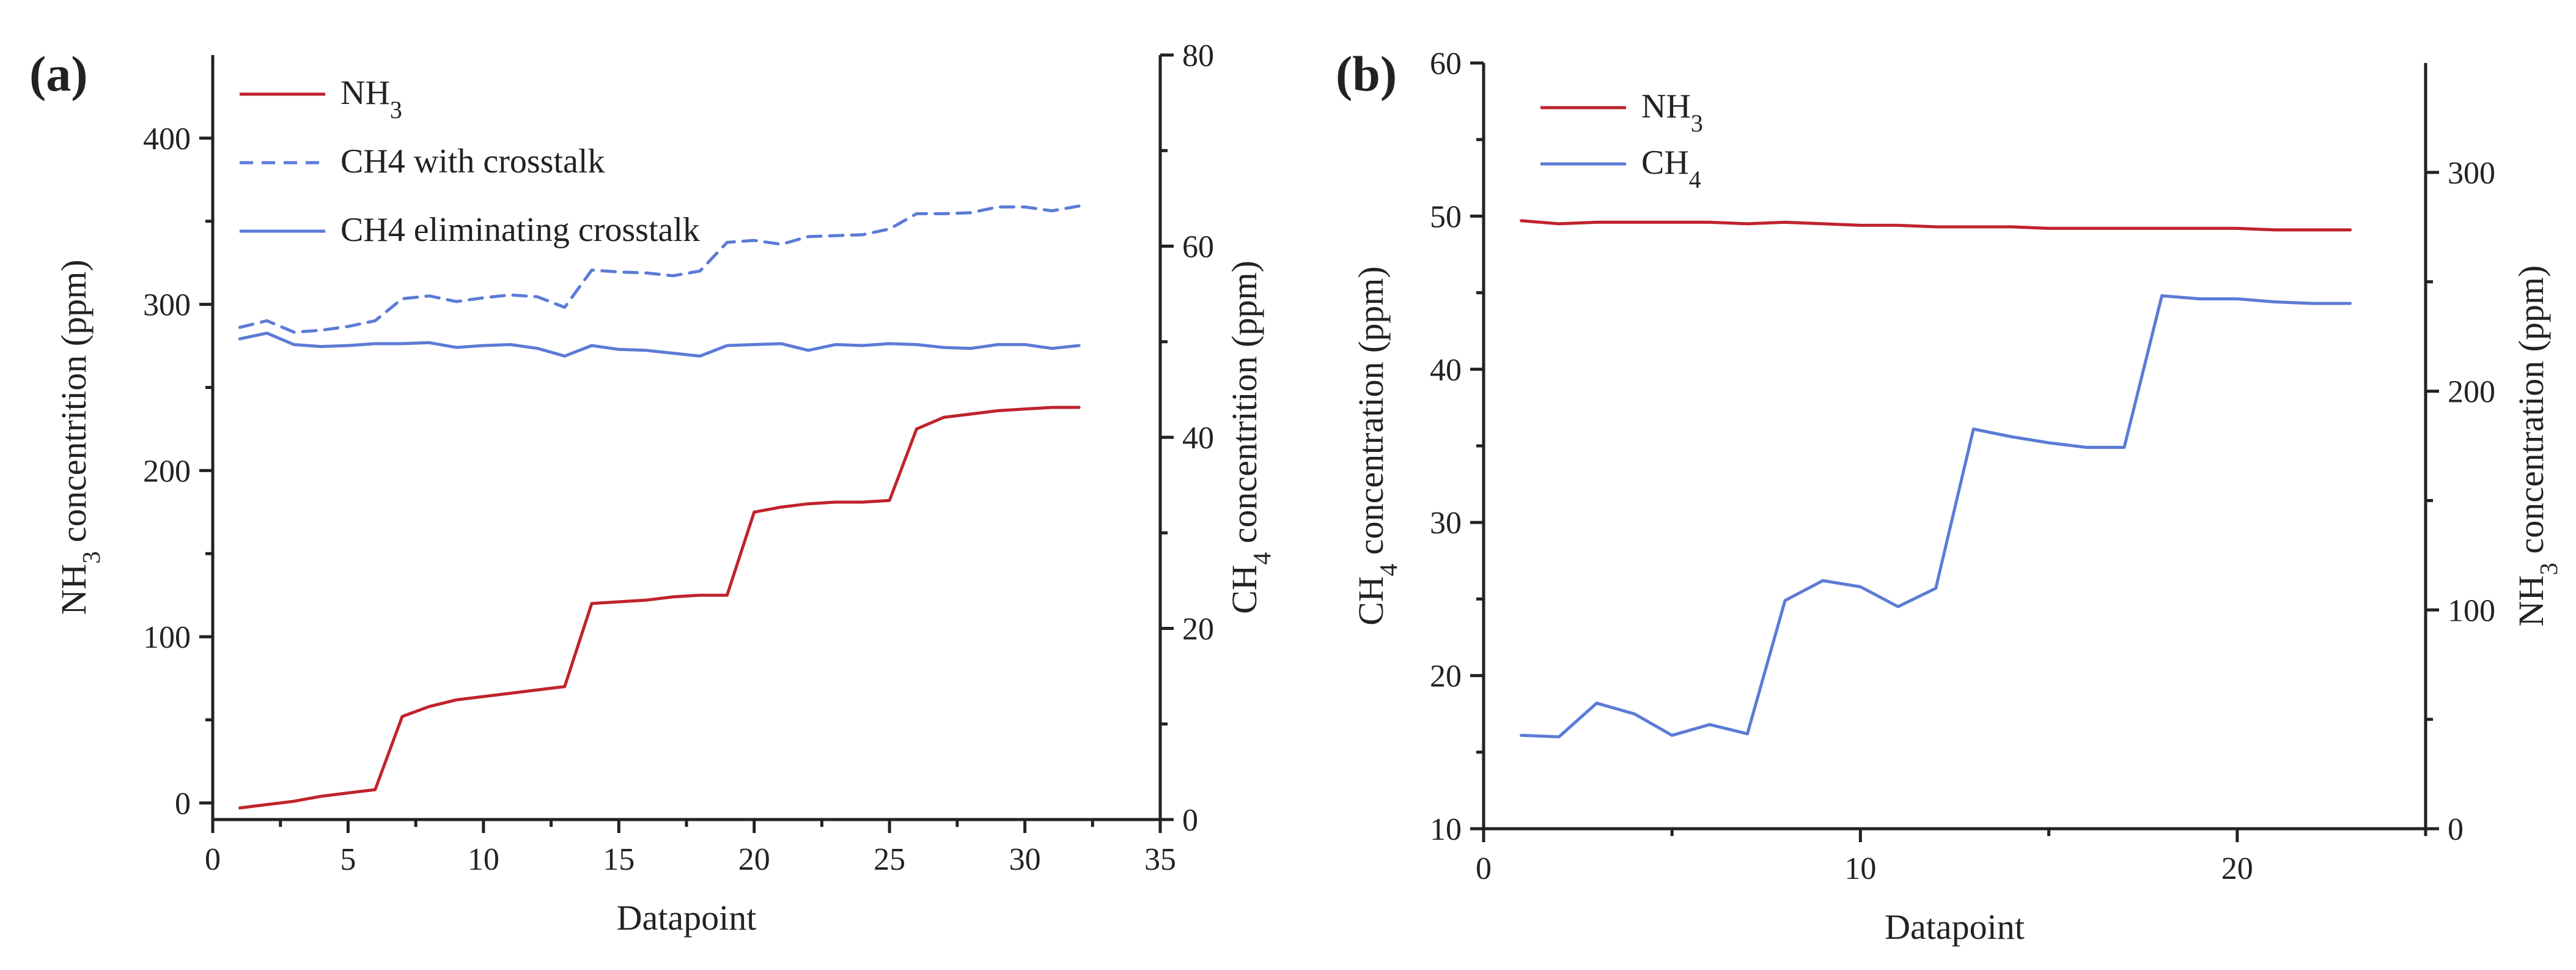 This screenshot has height=970, width=2576. I want to click on y-left-tick-label: 0, so click(183, 804).